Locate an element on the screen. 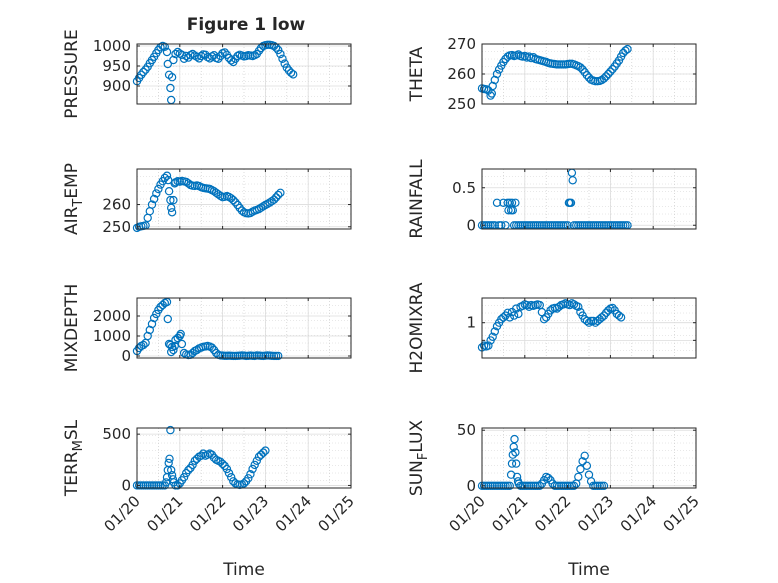 This screenshot has width=778, height=583. subplot-3: 250 260 AIRTEMP is located at coordinates (207, 199).